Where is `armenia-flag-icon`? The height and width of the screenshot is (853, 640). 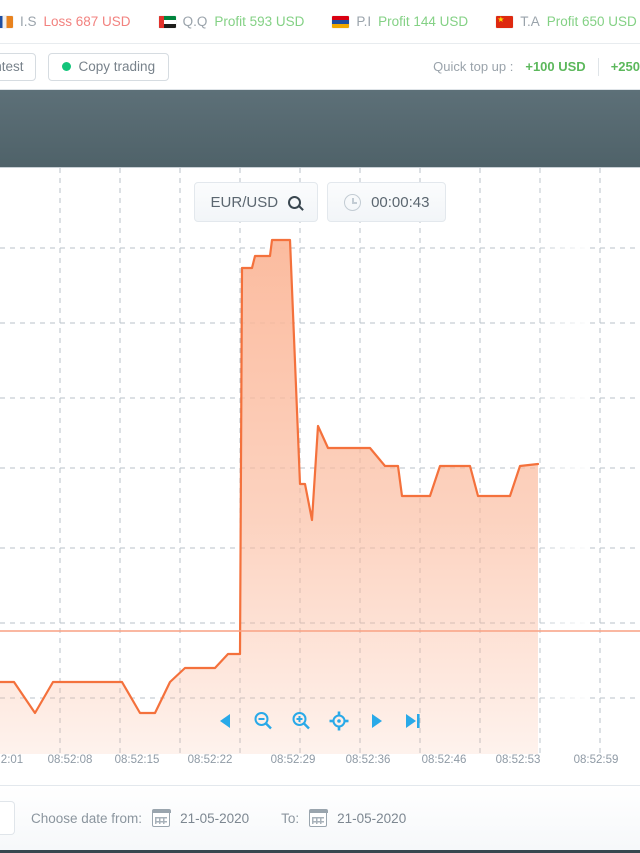 armenia-flag-icon is located at coordinates (341, 21).